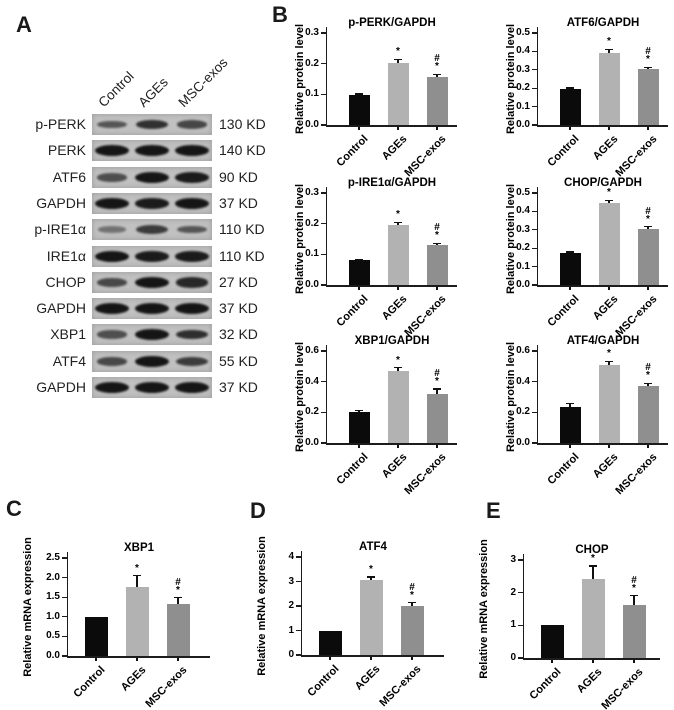 This screenshot has width=674, height=710. Describe the element at coordinates (53, 577) in the screenshot. I see `y-tick-label: 2.0` at that location.